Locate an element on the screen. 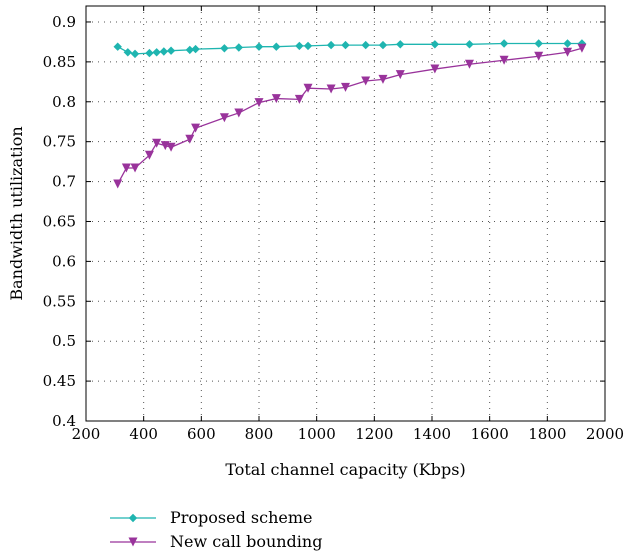 Image resolution: width=634 pixels, height=559 pixels. x-tick-label: 1200 is located at coordinates (374, 434).